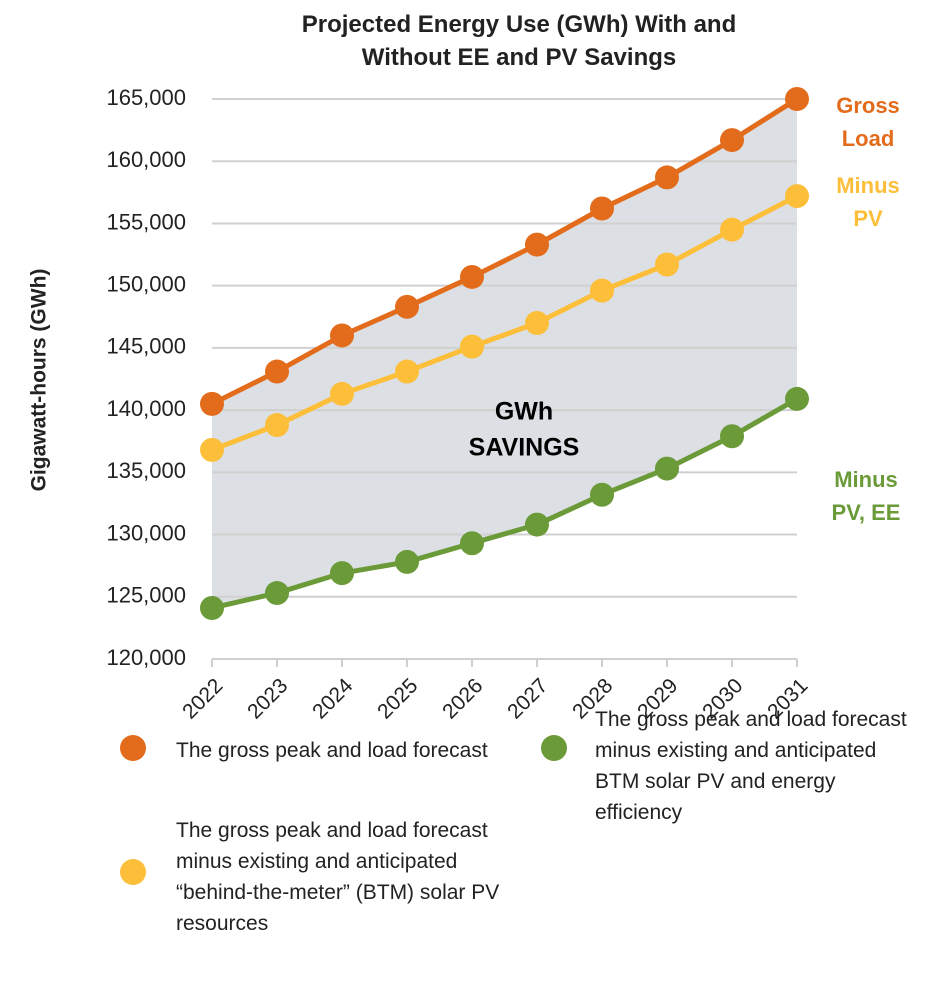 The width and height of the screenshot is (948, 1007). Describe the element at coordinates (146, 657) in the screenshot. I see `y-tick-label: 120,000` at that location.